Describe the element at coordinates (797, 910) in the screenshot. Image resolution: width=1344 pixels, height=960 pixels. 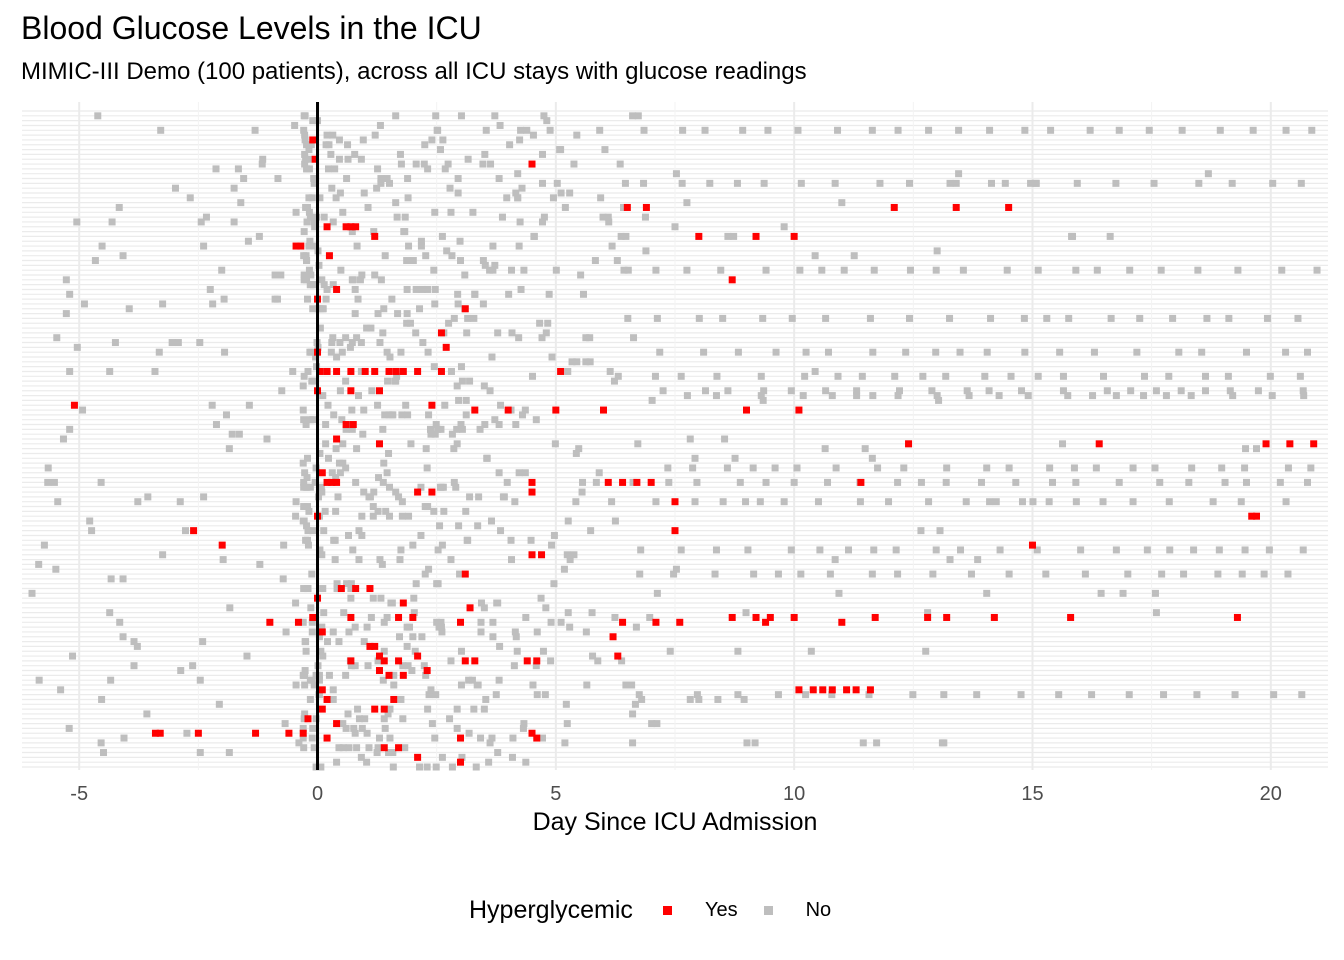
I see `legend-item-no: No` at that location.